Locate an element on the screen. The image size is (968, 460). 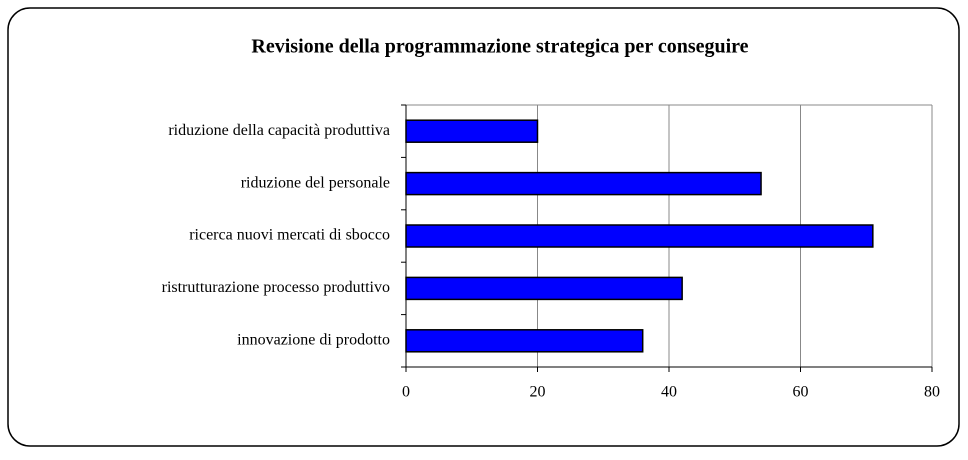
y-tick-label: ricerca nuovi mercati di sbocco is located at coordinates (289, 235).